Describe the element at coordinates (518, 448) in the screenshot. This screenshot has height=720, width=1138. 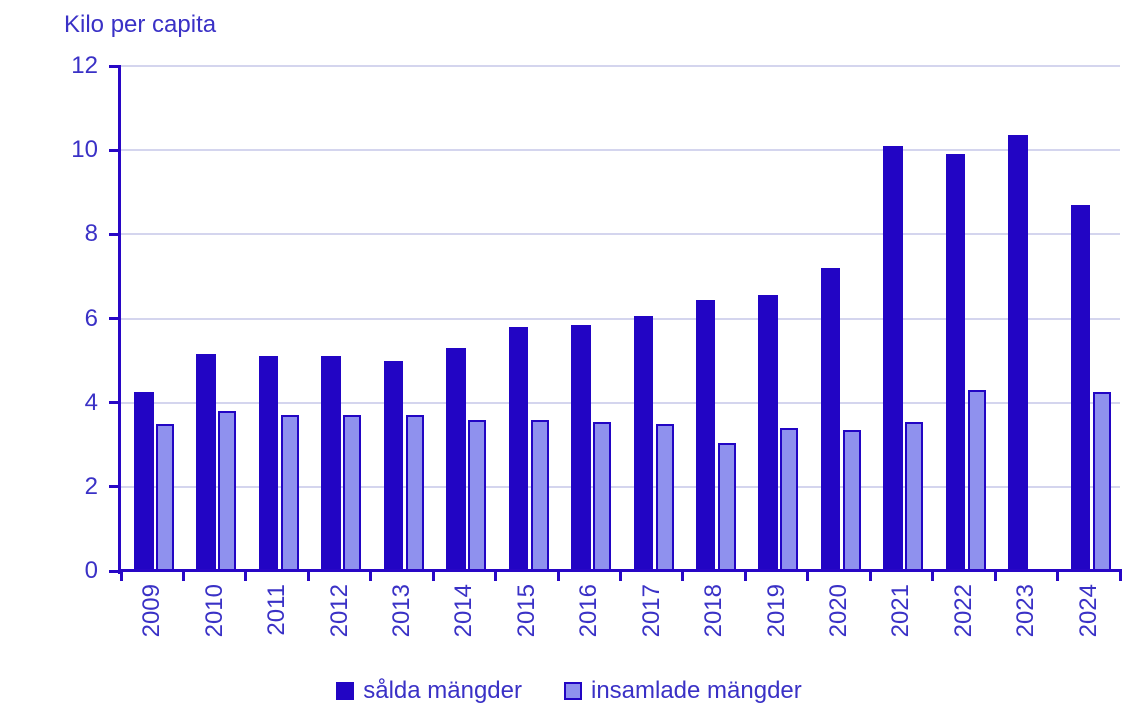
I see `bar-salda-2015` at that location.